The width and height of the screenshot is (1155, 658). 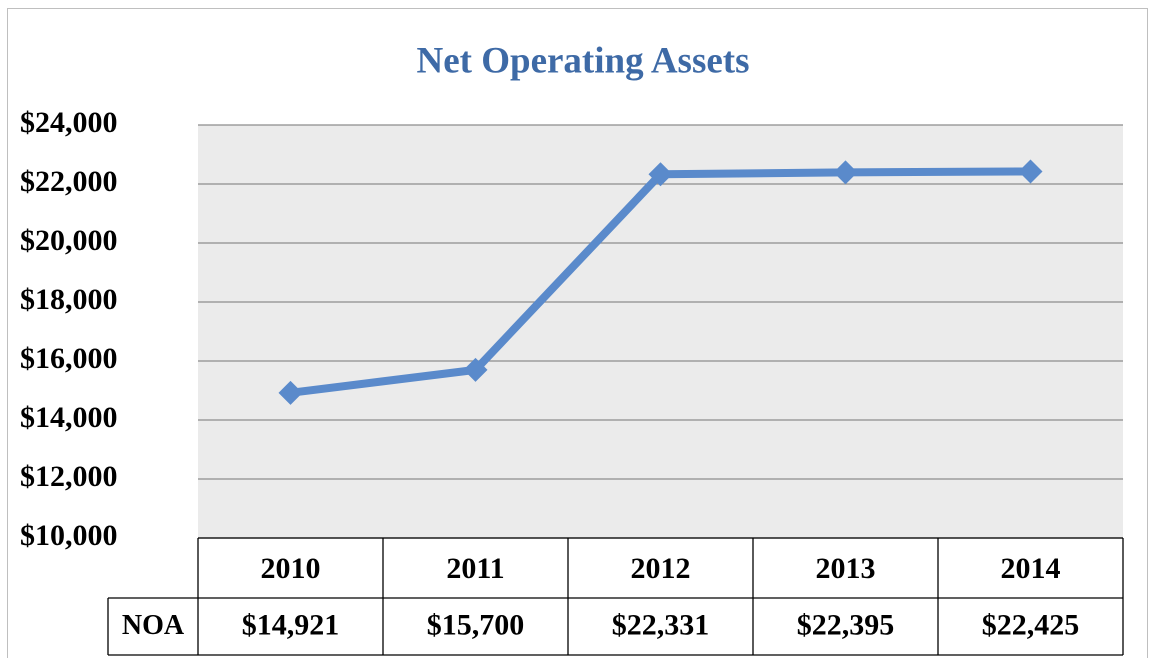 I want to click on chart-title: Net Operating Assets, so click(x=583, y=60).